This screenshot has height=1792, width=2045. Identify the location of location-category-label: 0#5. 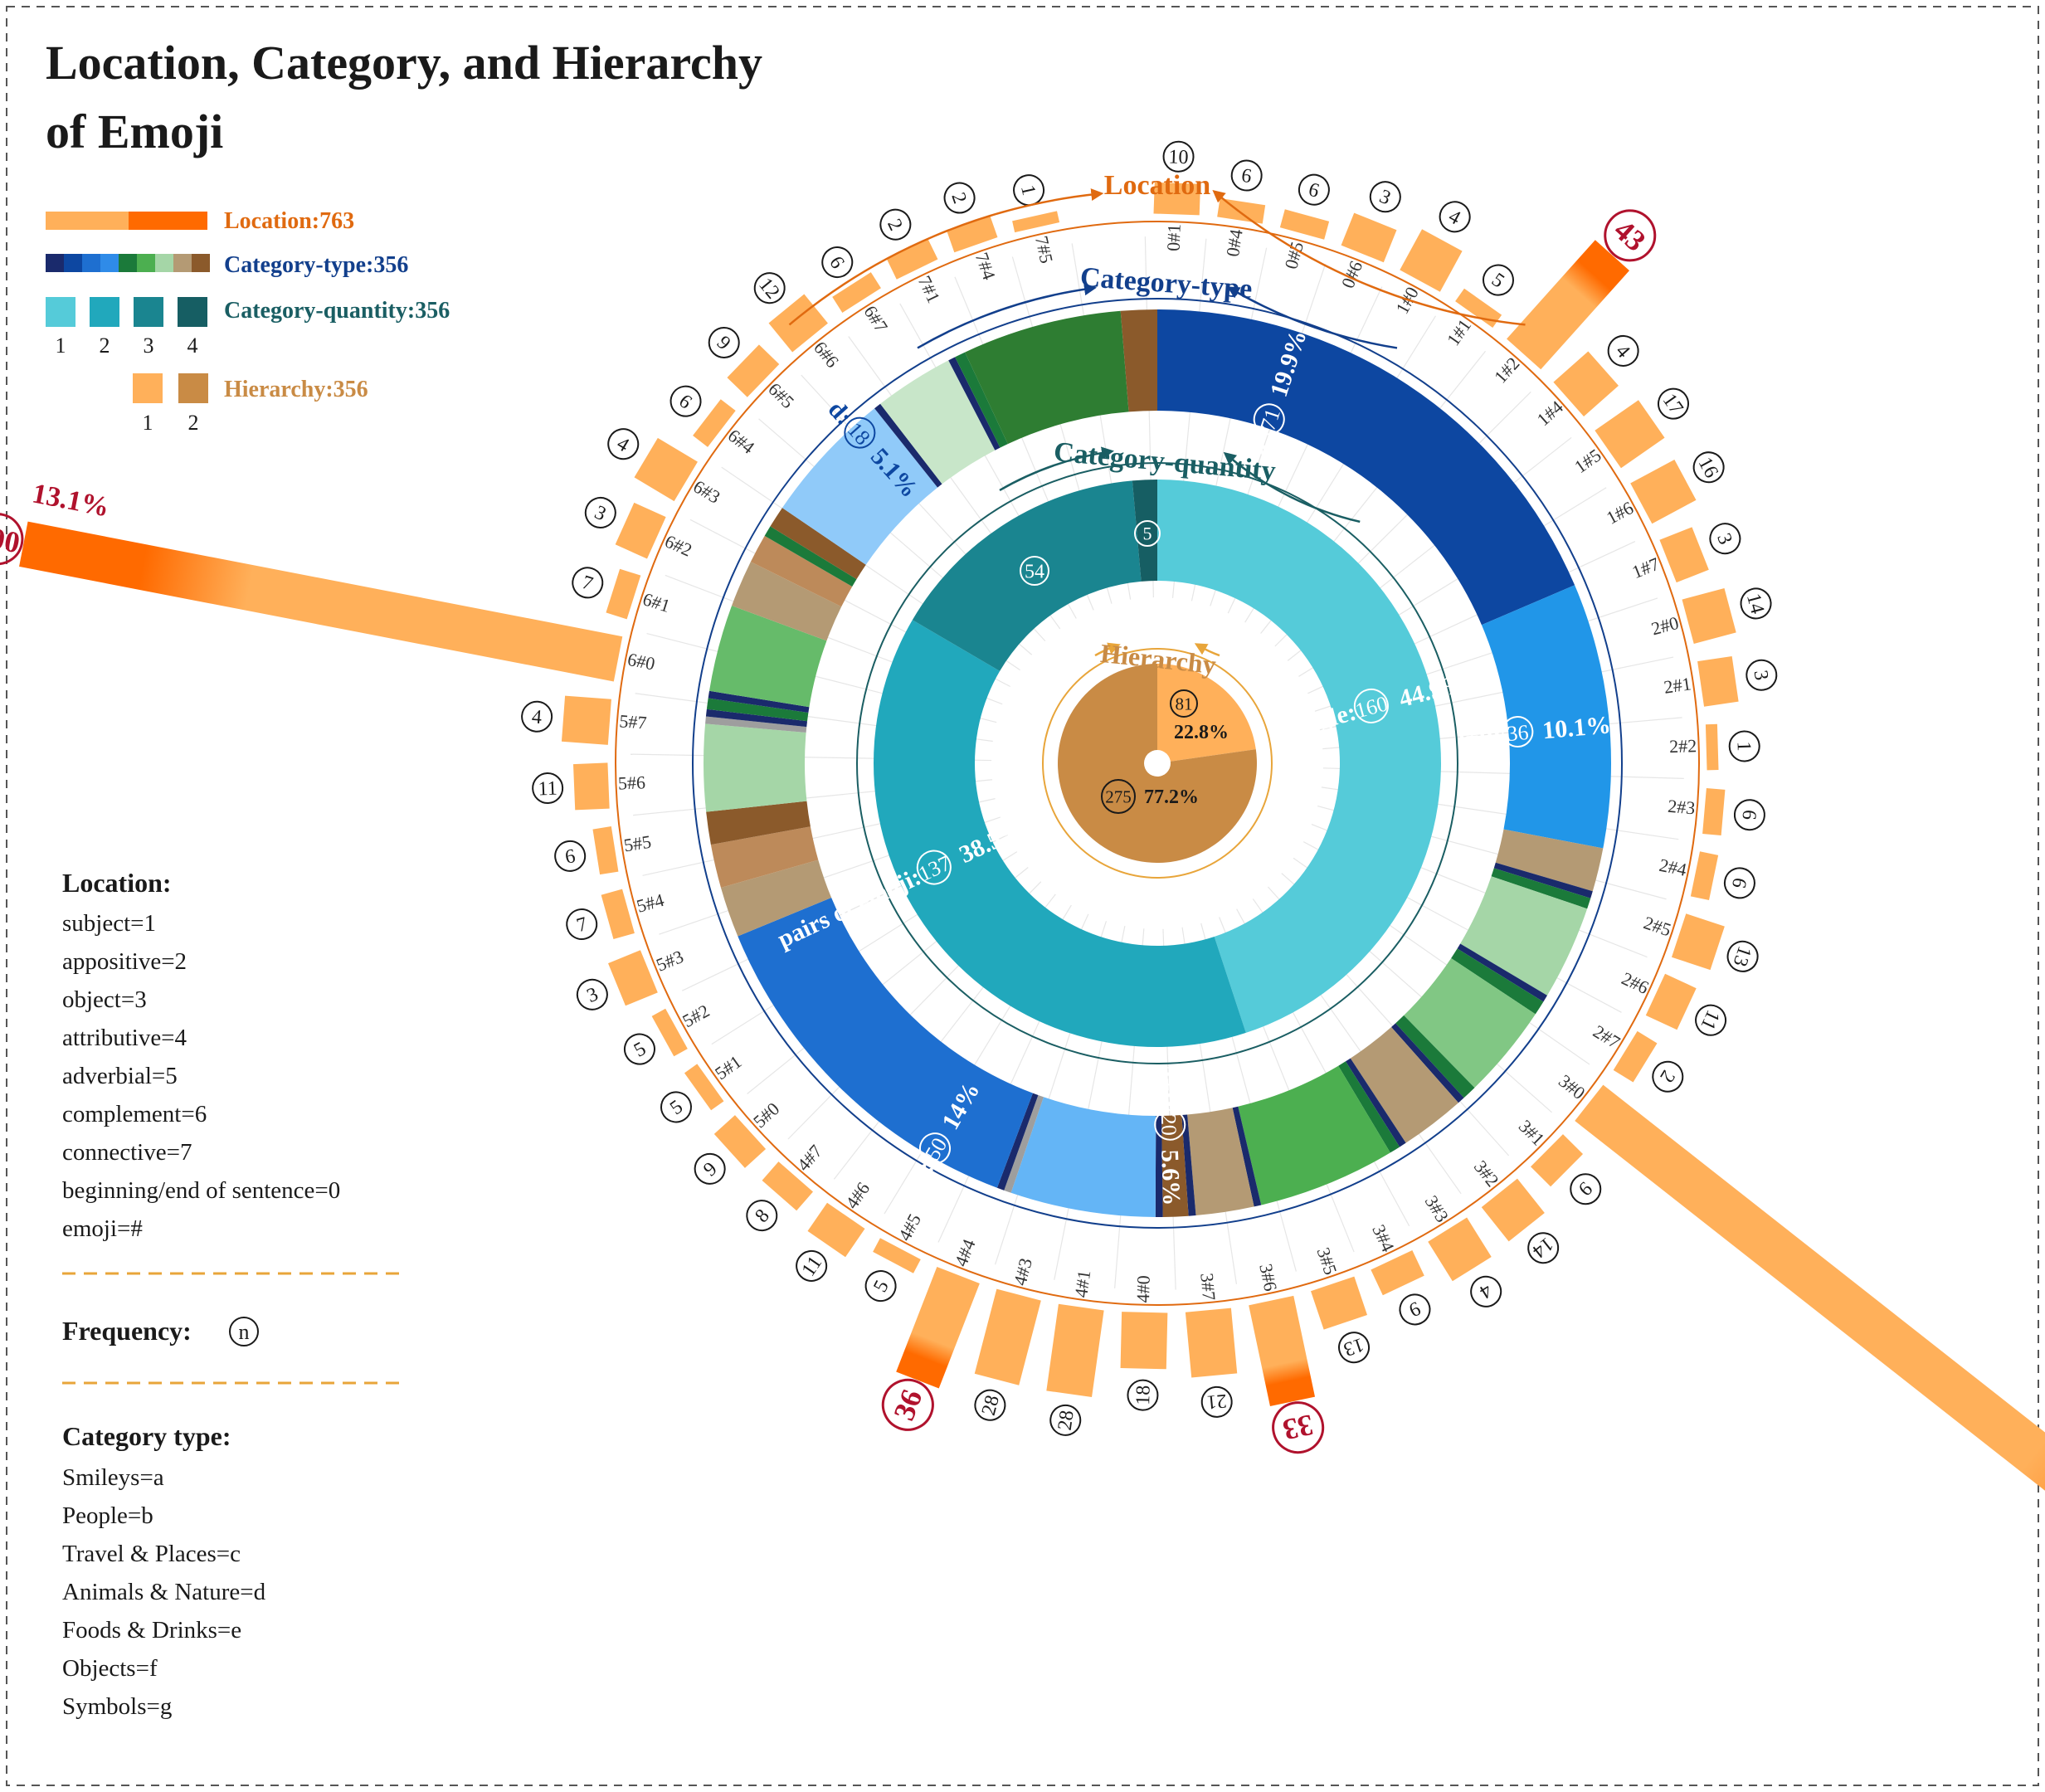
(1293, 255).